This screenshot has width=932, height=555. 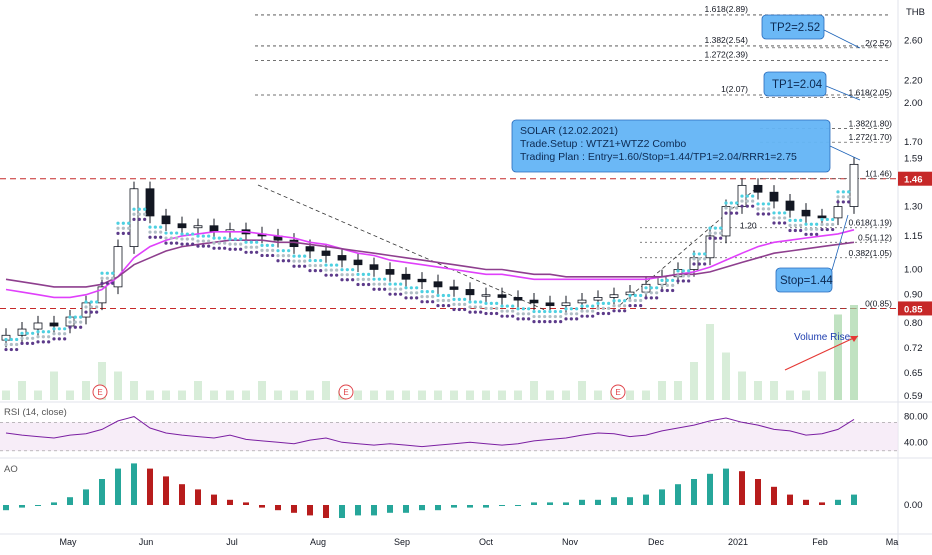 What do you see at coordinates (449, 436) in the screenshot?
I see `rsi-band` at bounding box center [449, 436].